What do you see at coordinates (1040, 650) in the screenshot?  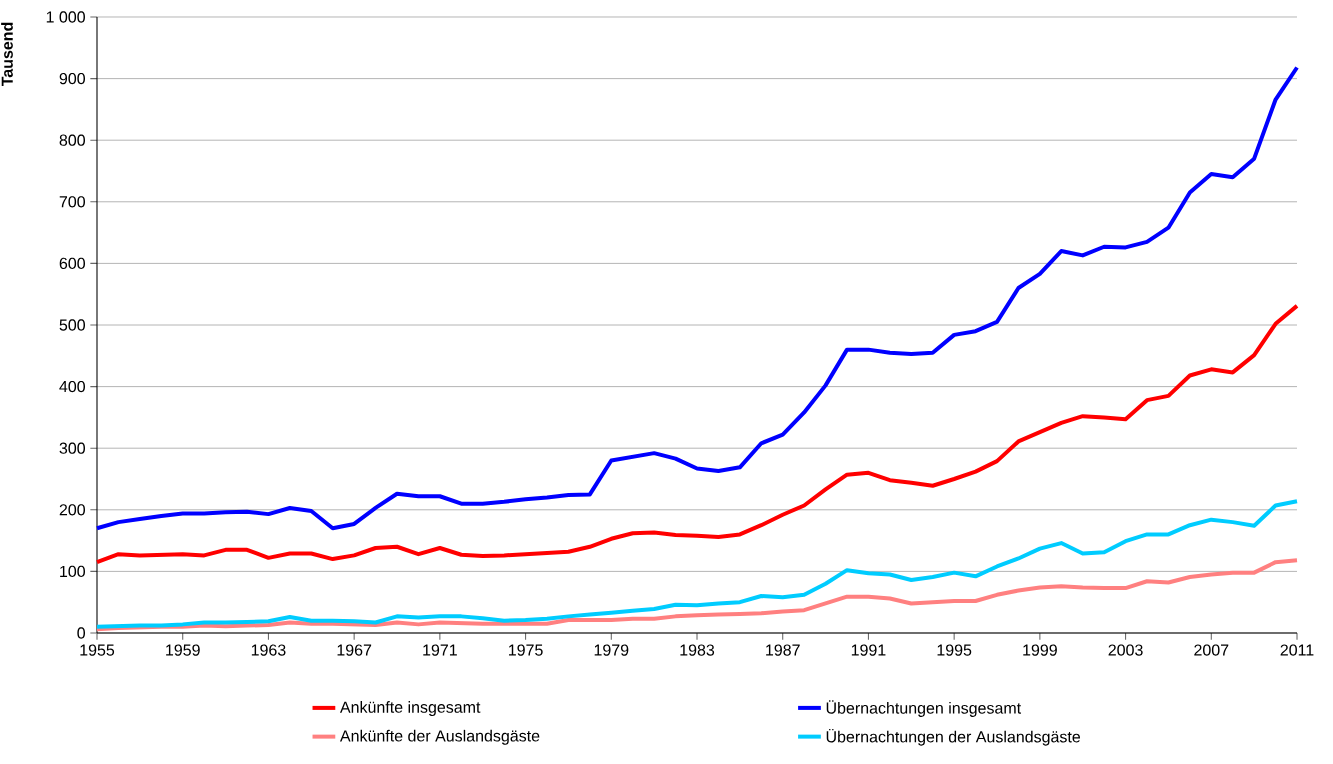 I see `x-tick-label: 1999` at bounding box center [1040, 650].